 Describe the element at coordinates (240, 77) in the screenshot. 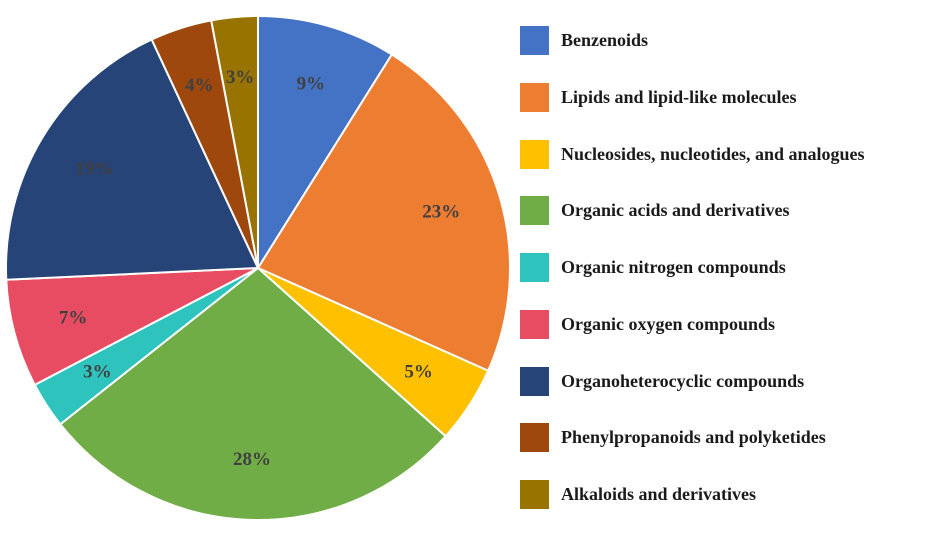

I see `pie-slice-label-9: 3%` at that location.